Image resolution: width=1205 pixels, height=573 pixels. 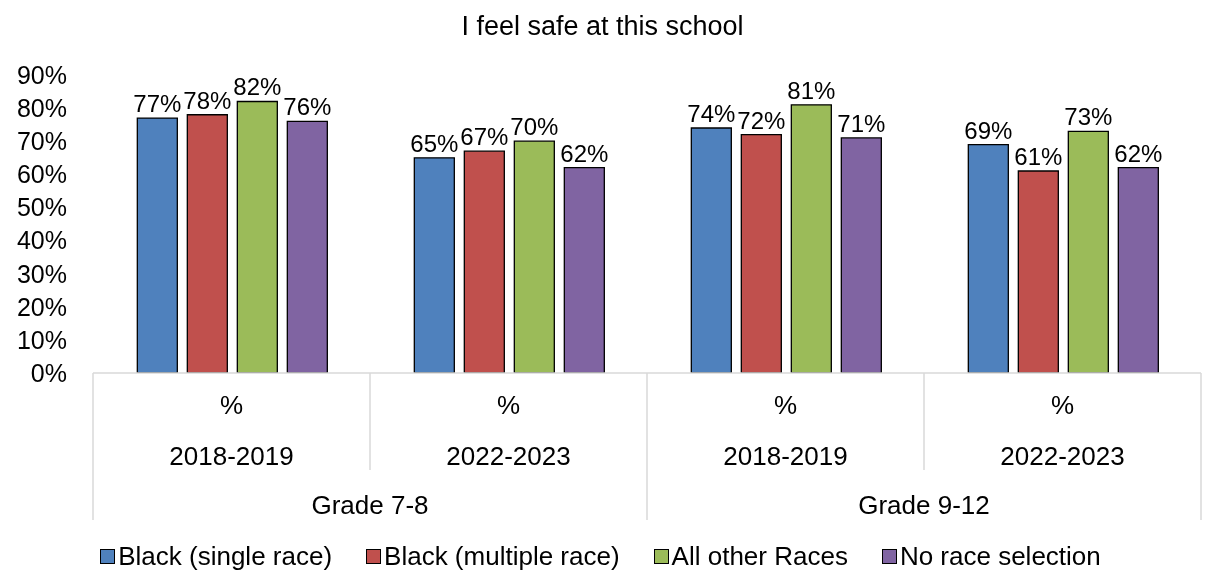 I want to click on y-tick-label: 10%, so click(x=41, y=339).